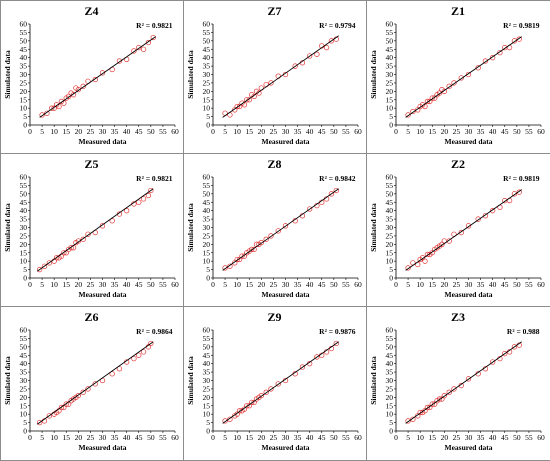 Image resolution: width=550 pixels, height=461 pixels. Describe the element at coordinates (206, 201) in the screenshot. I see `y-tick-label: 45` at that location.